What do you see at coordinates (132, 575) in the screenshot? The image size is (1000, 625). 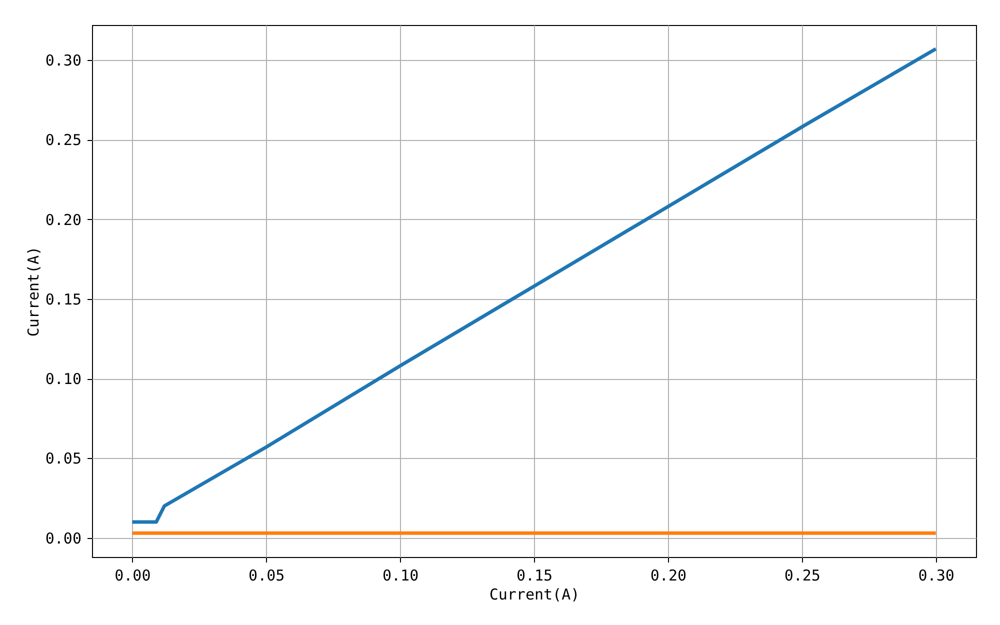 I see `x-tick-label: 0.00` at bounding box center [132, 575].